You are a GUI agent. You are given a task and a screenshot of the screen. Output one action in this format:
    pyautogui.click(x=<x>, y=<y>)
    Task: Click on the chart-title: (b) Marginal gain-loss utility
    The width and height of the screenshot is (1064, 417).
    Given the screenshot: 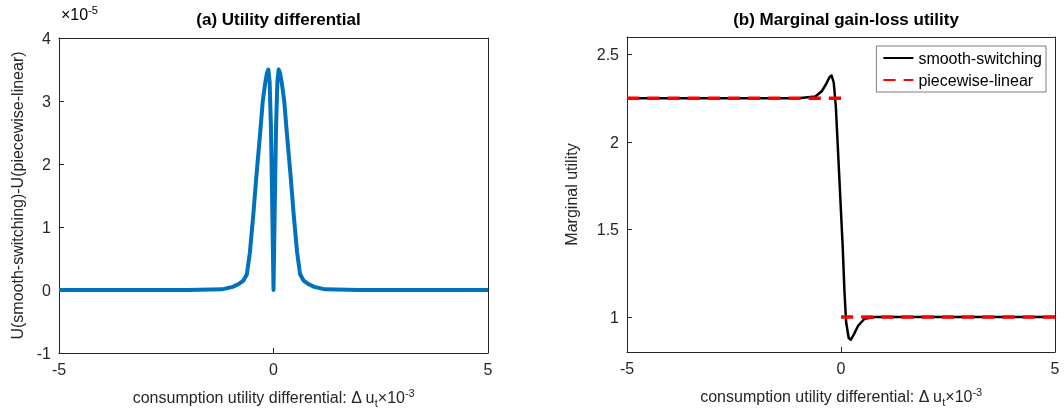 What is the action you would take?
    pyautogui.click(x=846, y=19)
    